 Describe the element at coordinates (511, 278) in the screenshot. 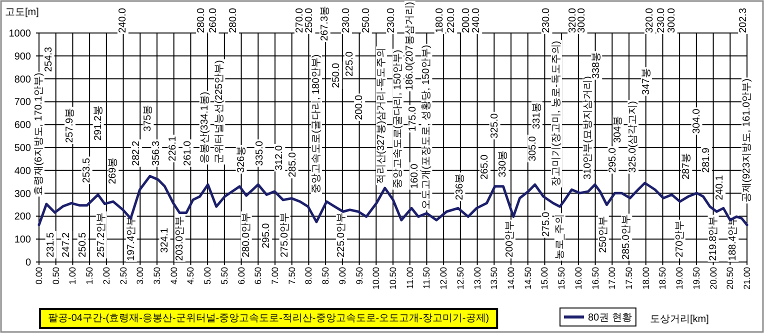

I see `x-tick-label: 14.00` at that location.